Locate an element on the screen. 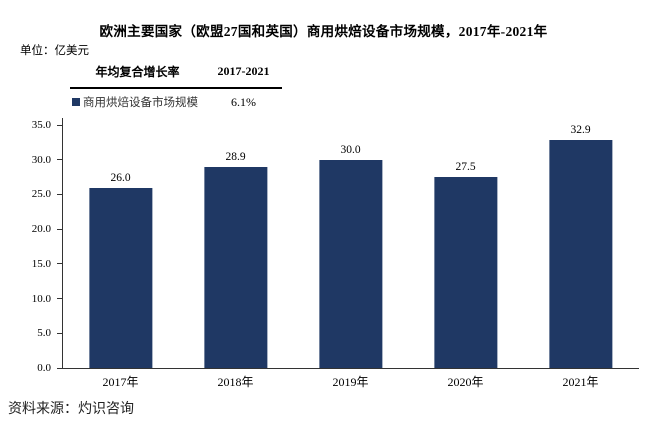  bar-slot: 32.9 is located at coordinates (580, 245).